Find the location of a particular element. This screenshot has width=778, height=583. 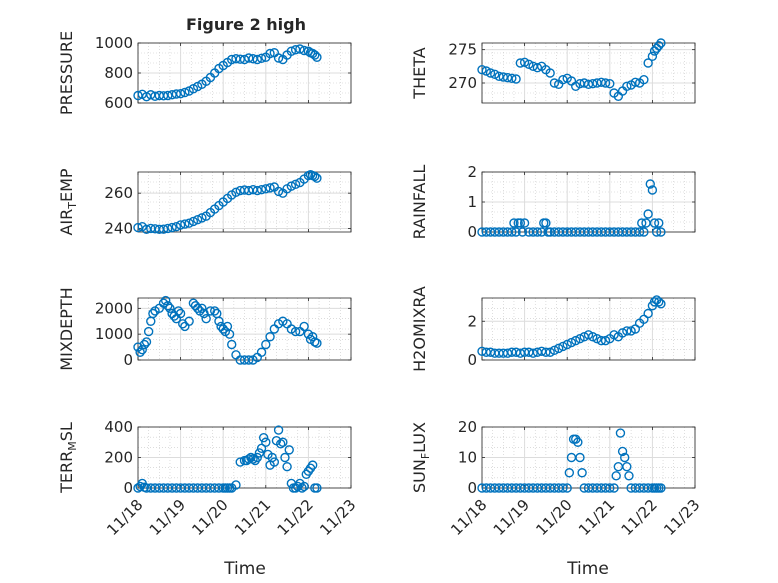

y-tick-label: 0 is located at coordinates (128, 488).